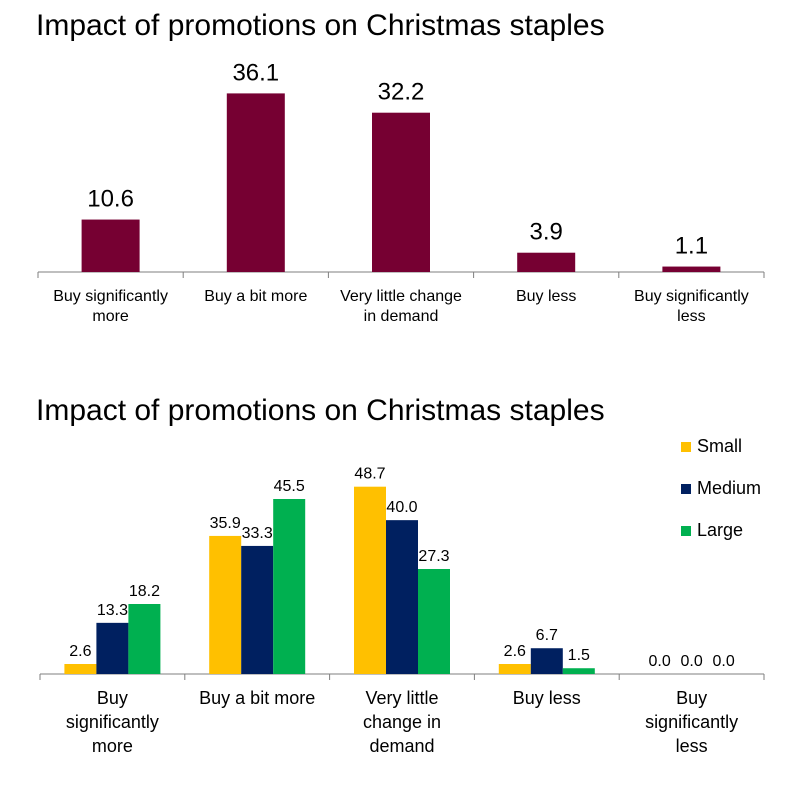  What do you see at coordinates (401, 92) in the screenshot?
I see `data-label: 32.2` at bounding box center [401, 92].